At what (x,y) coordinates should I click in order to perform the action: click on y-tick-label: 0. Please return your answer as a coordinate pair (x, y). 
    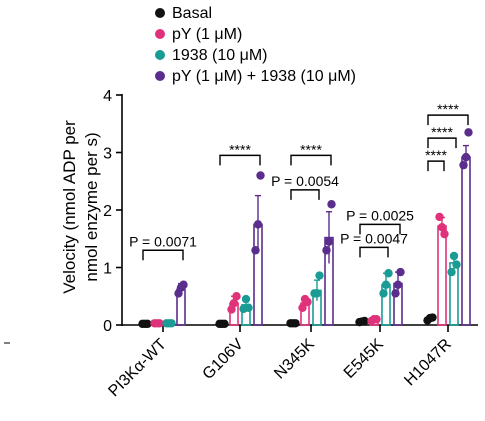
    Looking at the image, I should click on (107, 326).